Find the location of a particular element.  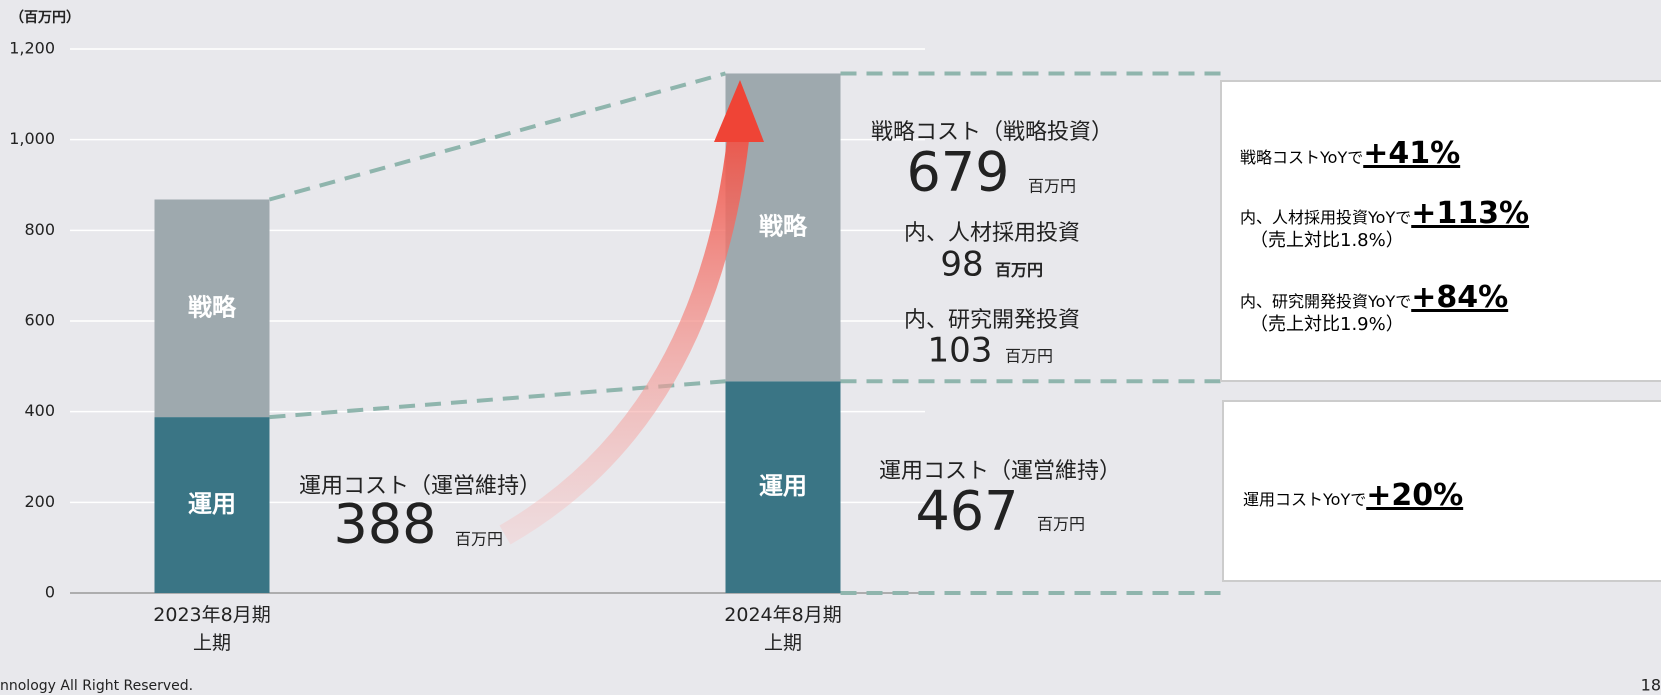

callout: 内、研究開発投資YoYで+84% （売上対比1.9%） is located at coordinates (1374, 307).